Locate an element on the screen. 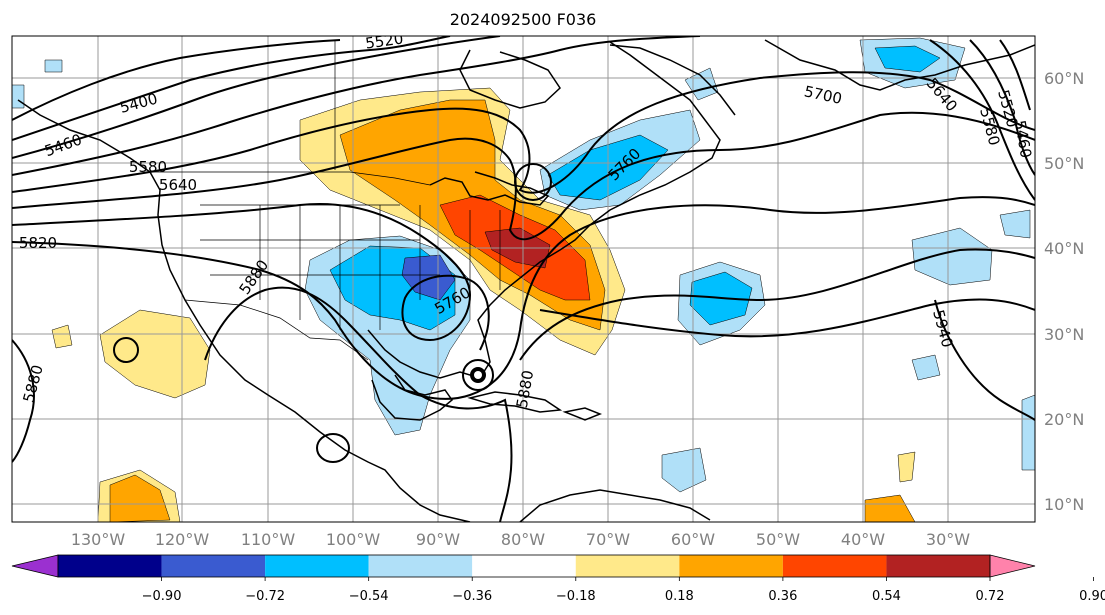 The width and height of the screenshot is (1105, 615). hudson-bay is located at coordinates (510, 79).